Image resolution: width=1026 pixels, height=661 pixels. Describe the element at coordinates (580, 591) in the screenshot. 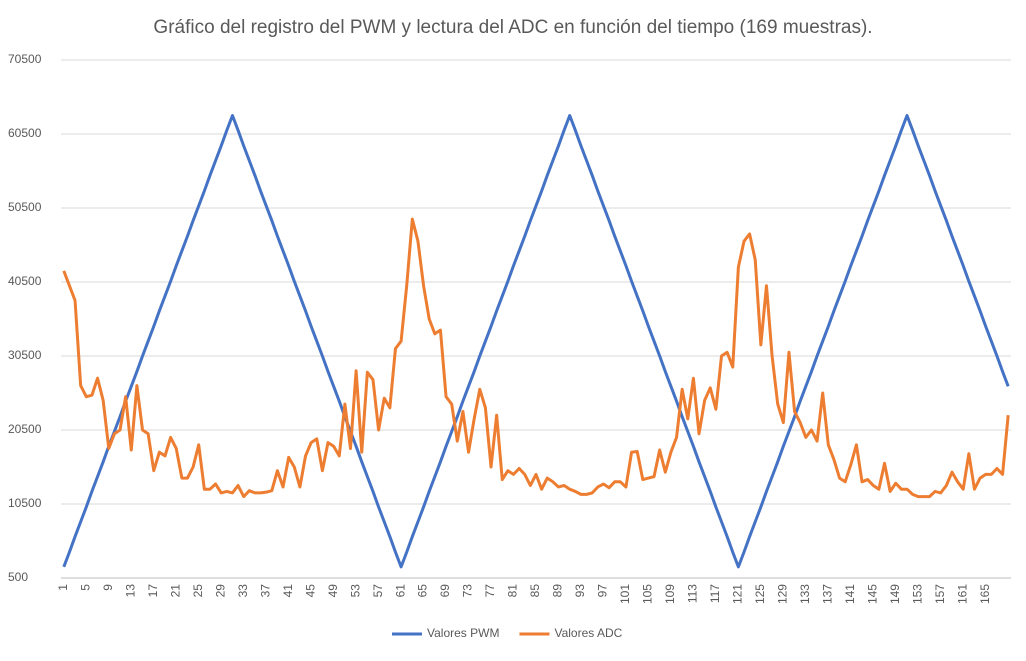

I see `x-tick-label: 93` at that location.